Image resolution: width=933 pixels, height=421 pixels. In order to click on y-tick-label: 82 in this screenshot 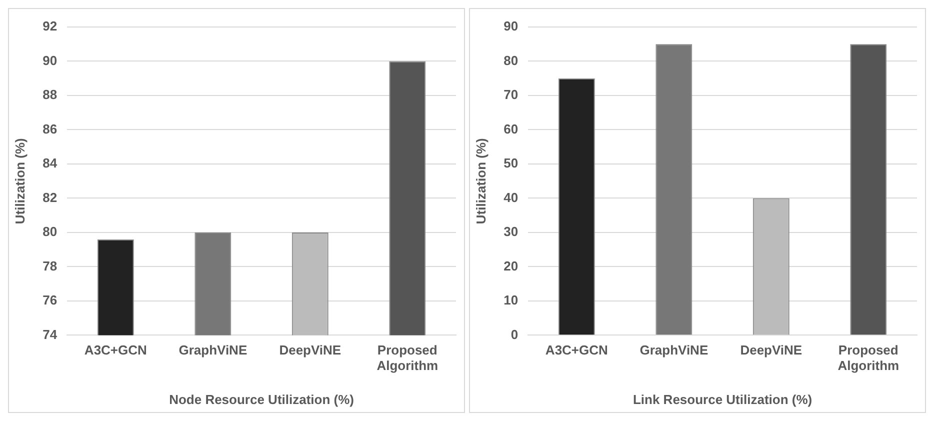, I will do `click(50, 197)`.